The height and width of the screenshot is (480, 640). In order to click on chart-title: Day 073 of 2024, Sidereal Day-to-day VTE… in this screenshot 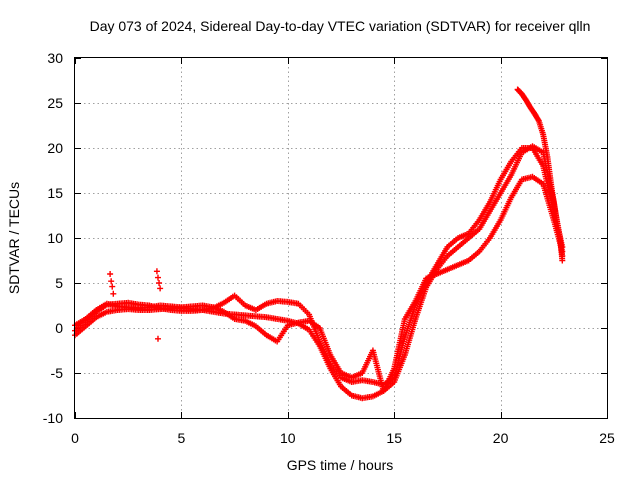, I will do `click(340, 26)`.